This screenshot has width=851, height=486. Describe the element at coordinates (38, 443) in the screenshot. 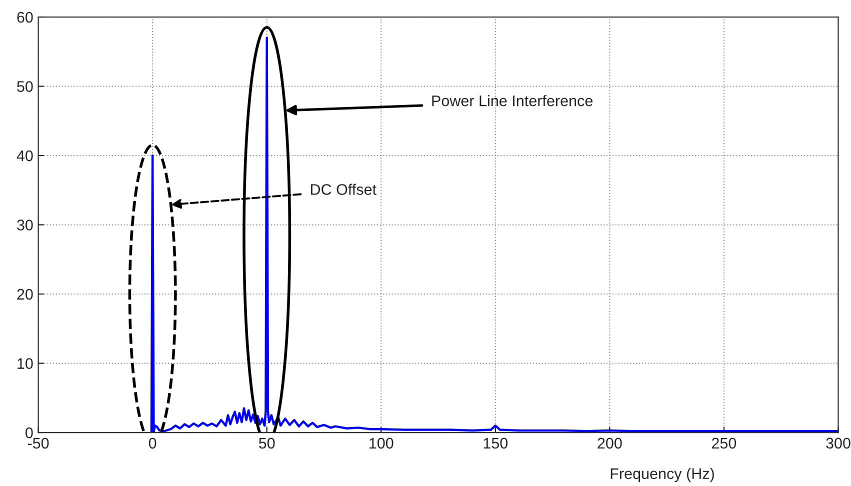

I see `x-tick-label: -50` at that location.